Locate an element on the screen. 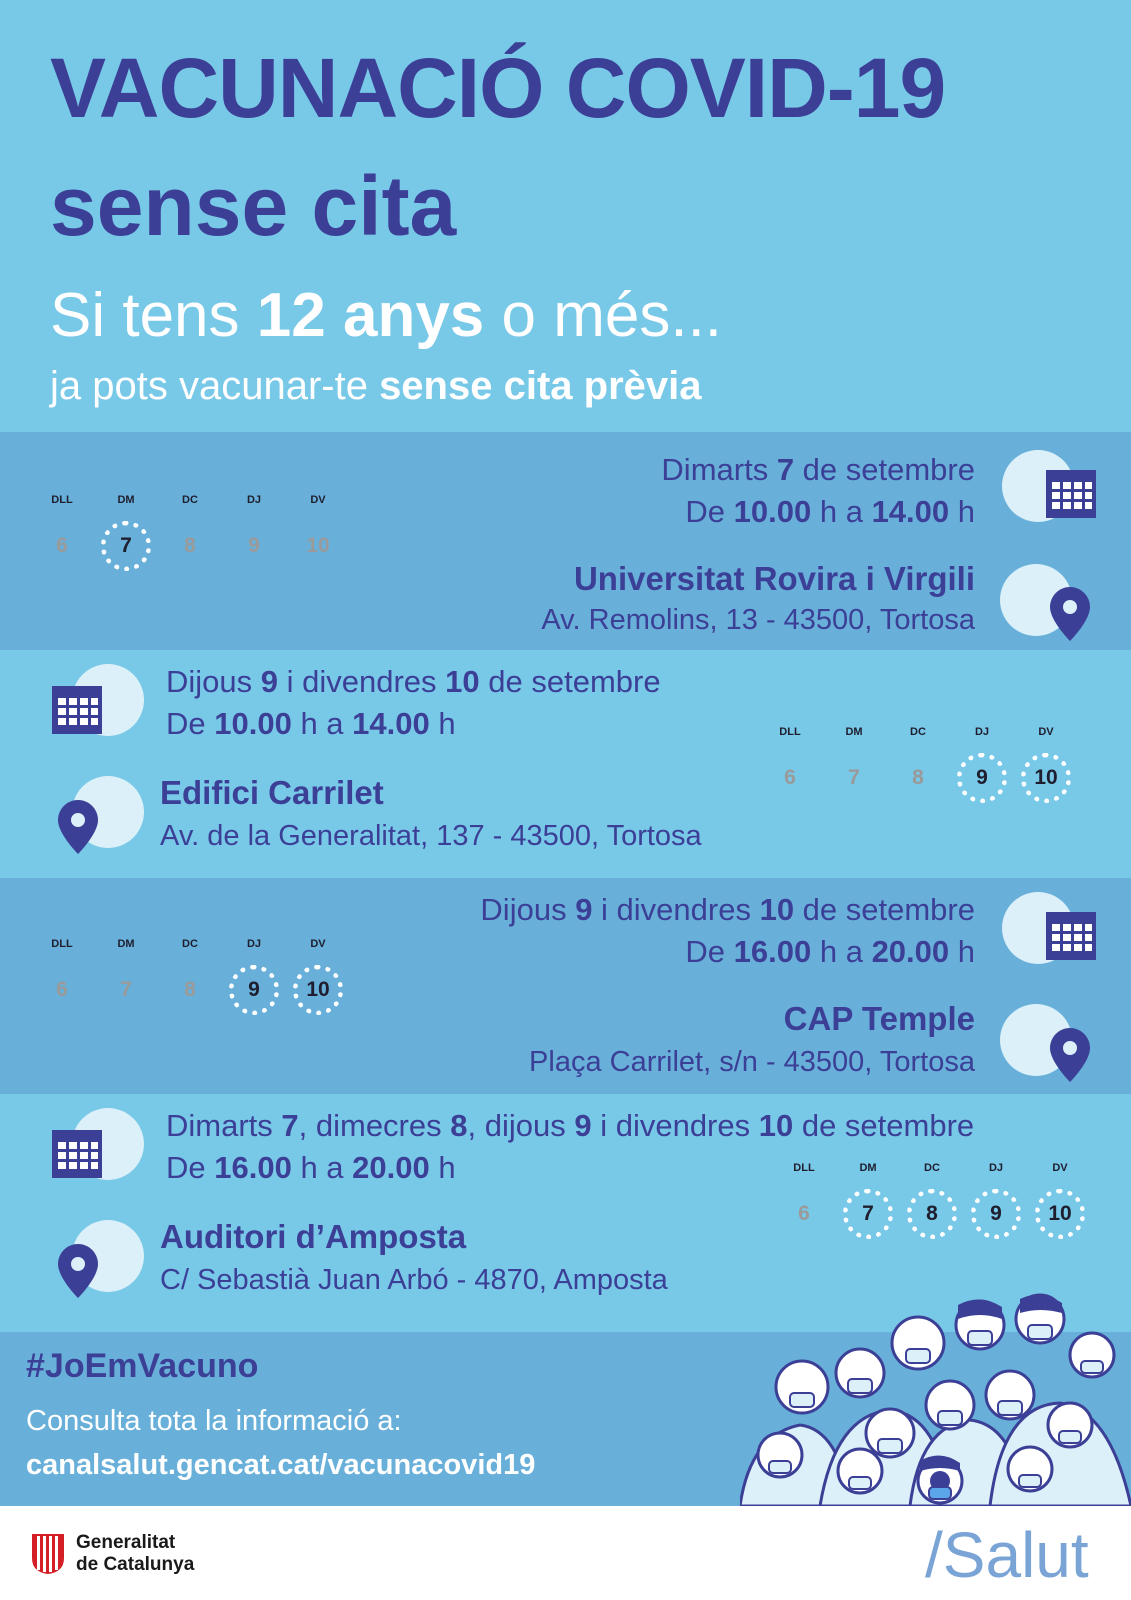  brand-bar is located at coordinates (565, 1553).